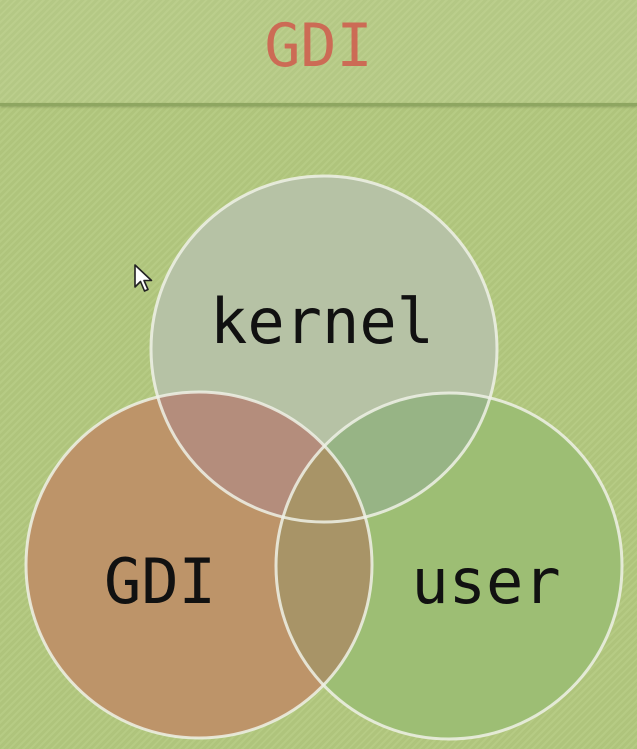 Image resolution: width=637 pixels, height=749 pixels. What do you see at coordinates (261, 457) in the screenshot?
I see `kernel-gdi-overlap` at bounding box center [261, 457].